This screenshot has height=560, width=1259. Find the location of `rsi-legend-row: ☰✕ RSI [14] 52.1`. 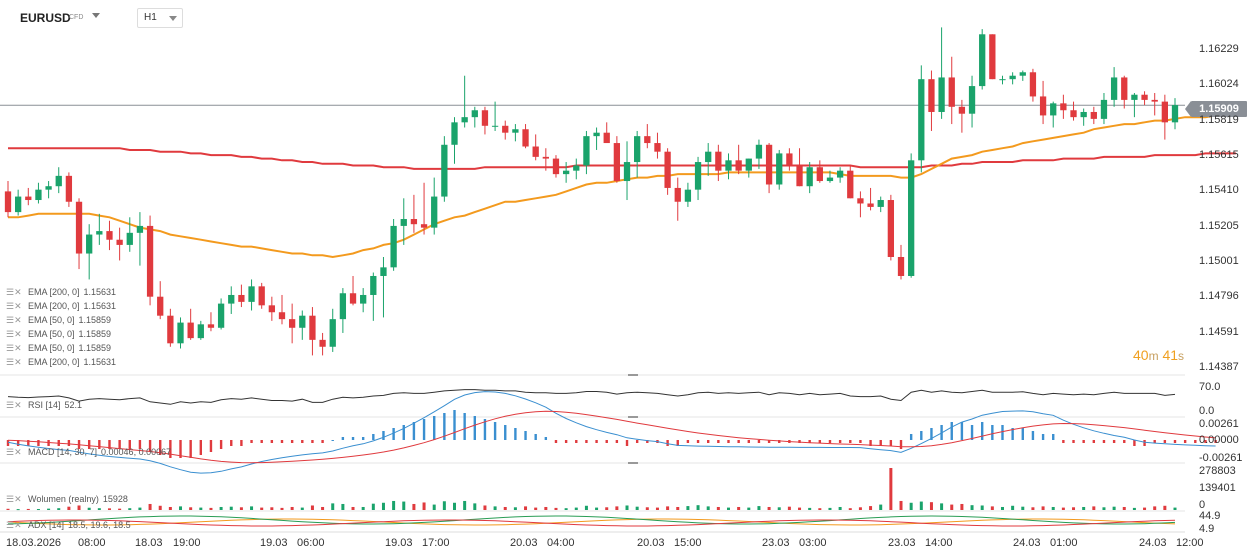

rsi-legend-row: ☰✕ RSI [14] 52.1 is located at coordinates (44, 406).